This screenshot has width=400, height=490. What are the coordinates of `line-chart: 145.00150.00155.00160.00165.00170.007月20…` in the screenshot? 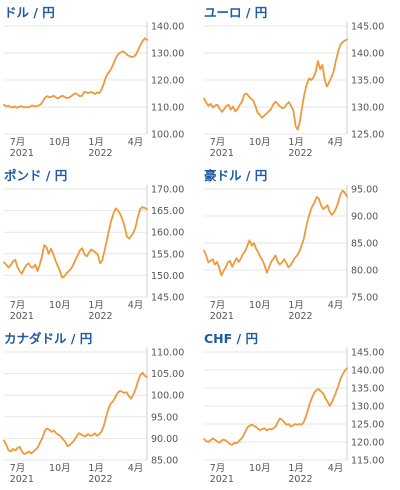 It's located at (93, 253).